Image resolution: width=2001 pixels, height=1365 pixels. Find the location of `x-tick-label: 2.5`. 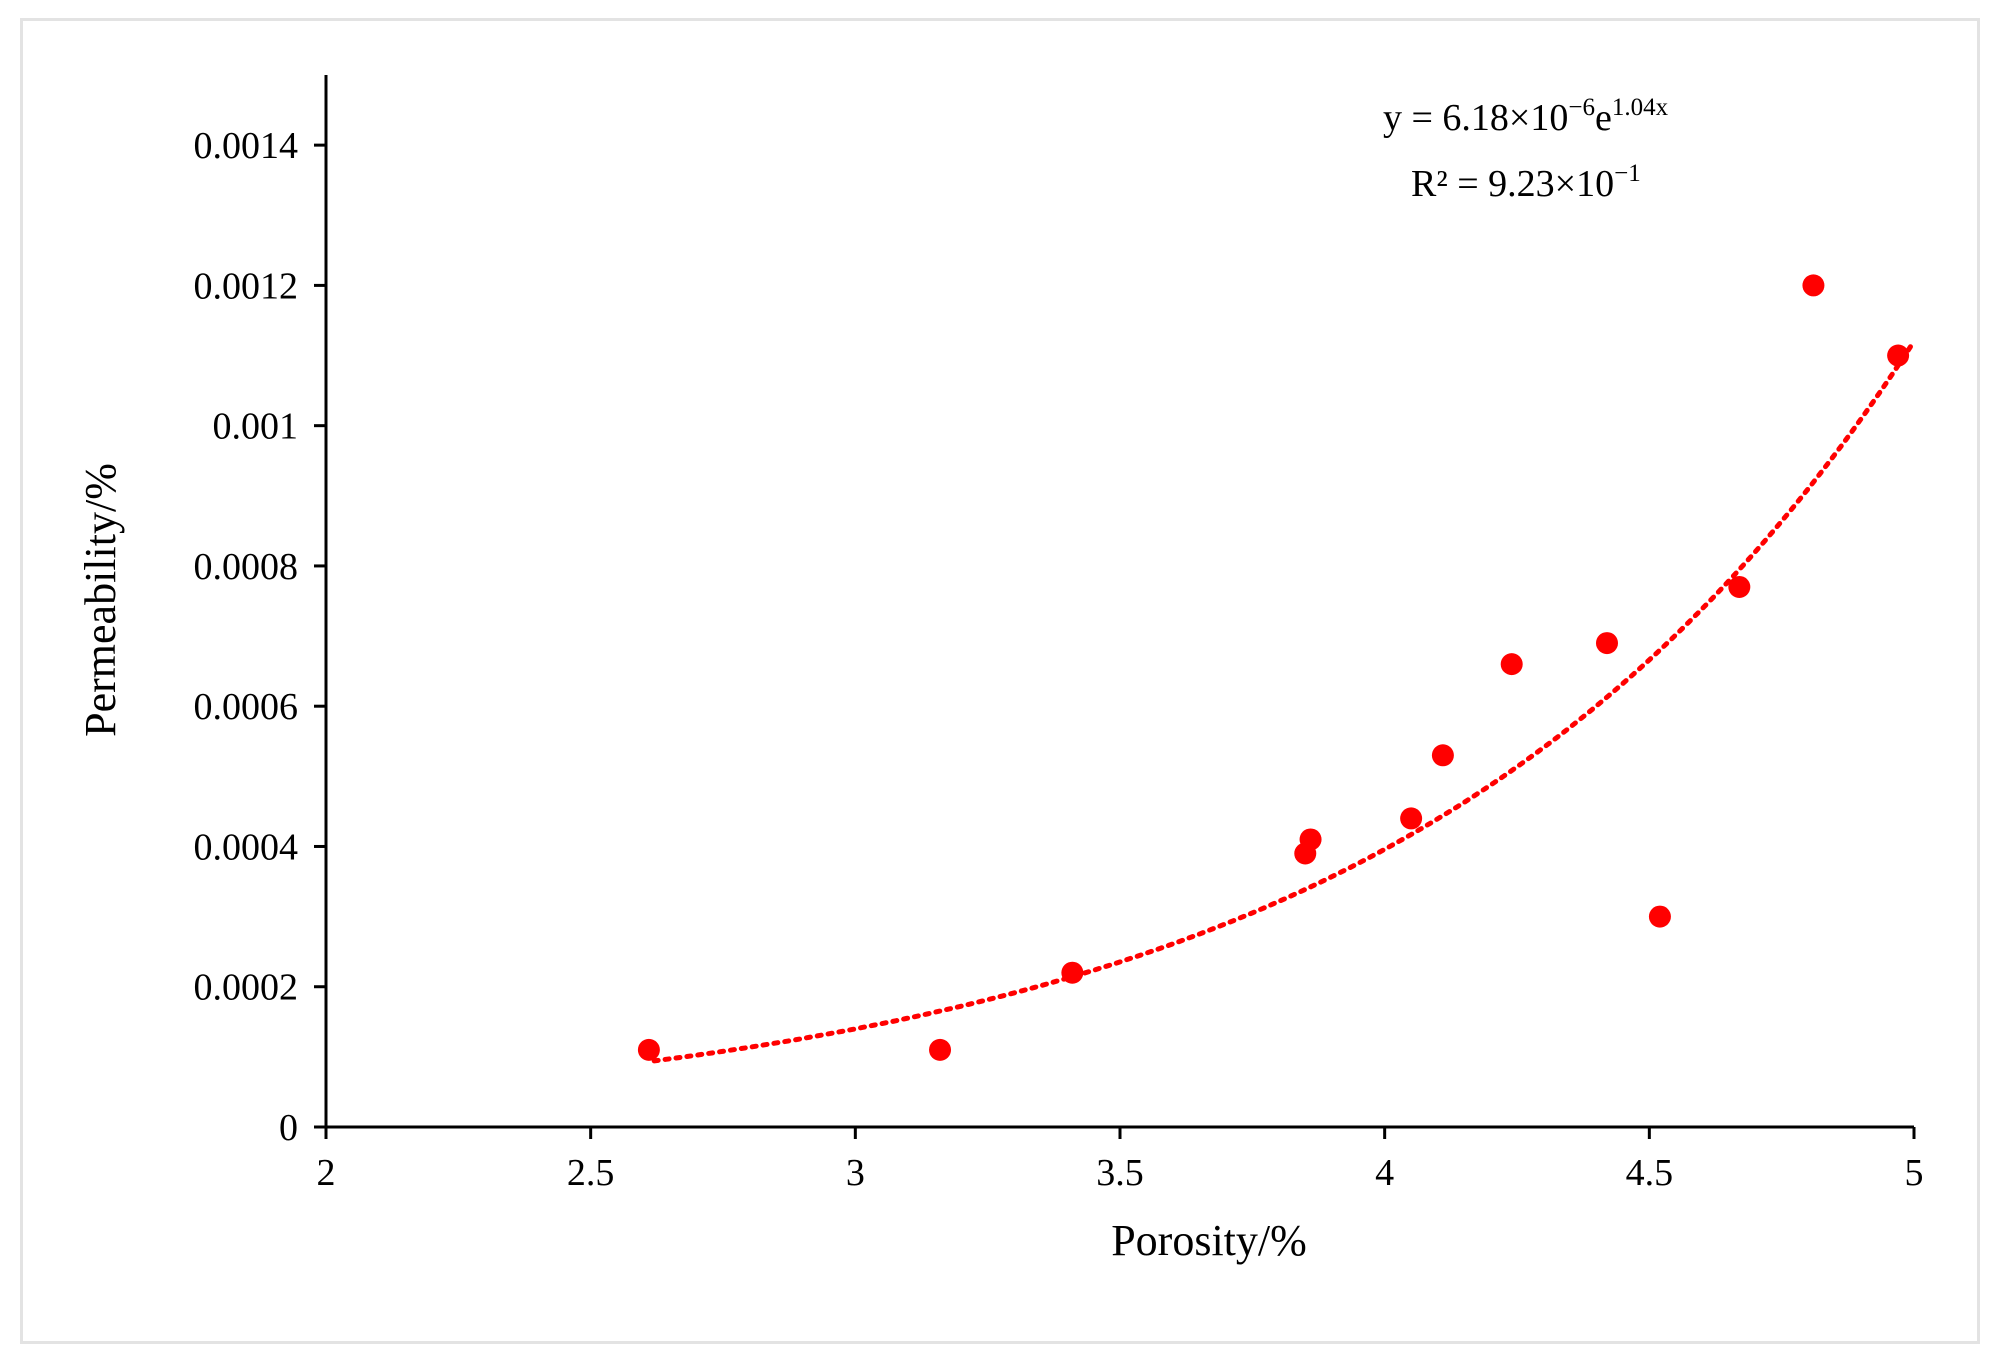

x-tick-label: 2.5 is located at coordinates (591, 1173).